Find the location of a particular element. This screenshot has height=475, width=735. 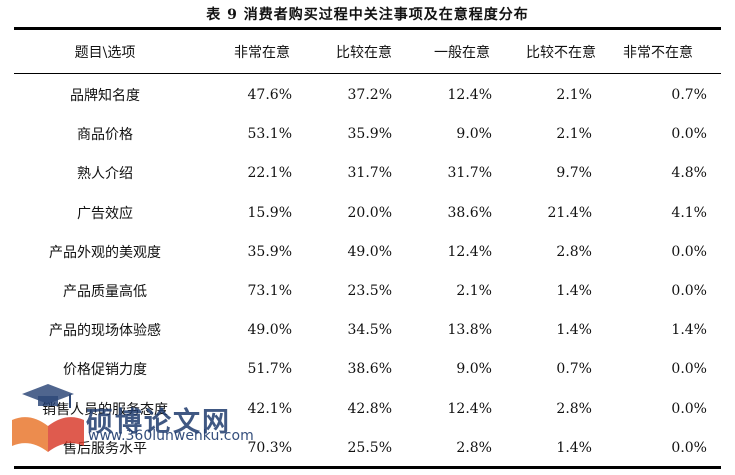

table-row: 品牌知名度 47.6% 37.2% 12.4% 2.1% 0.7% is located at coordinates (367, 95).